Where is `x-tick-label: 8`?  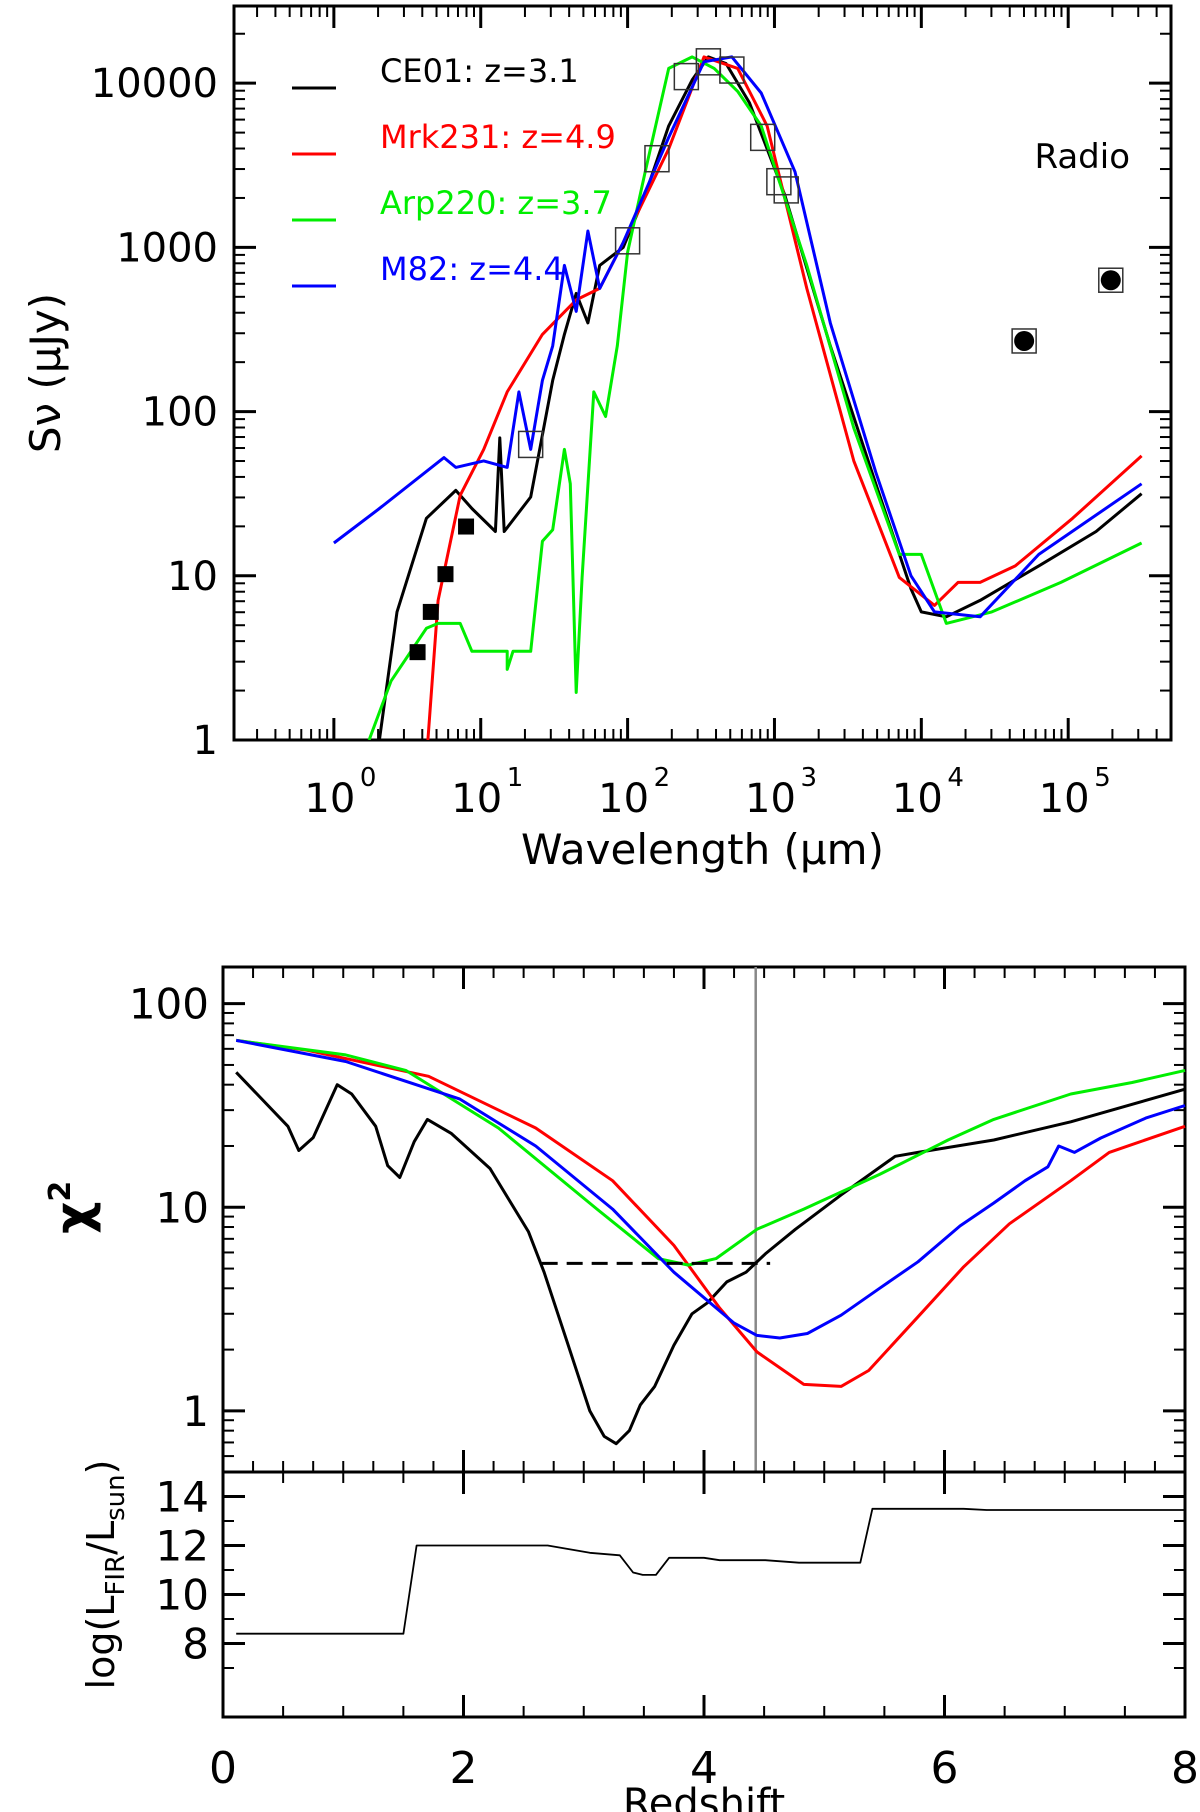 x-tick-label: 8 is located at coordinates (1185, 1768).